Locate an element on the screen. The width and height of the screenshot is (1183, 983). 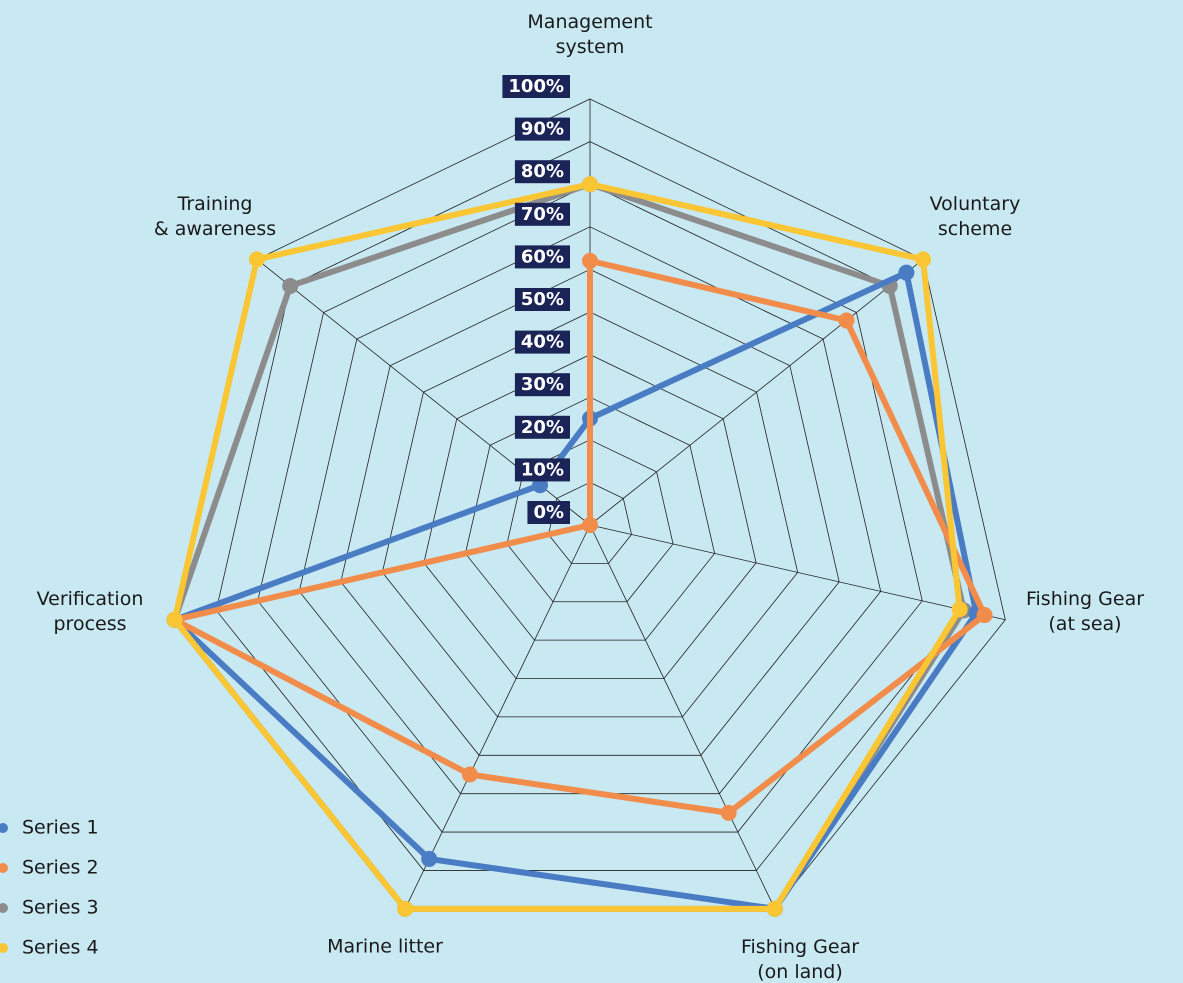
tick-label: 0% is located at coordinates (548, 512).